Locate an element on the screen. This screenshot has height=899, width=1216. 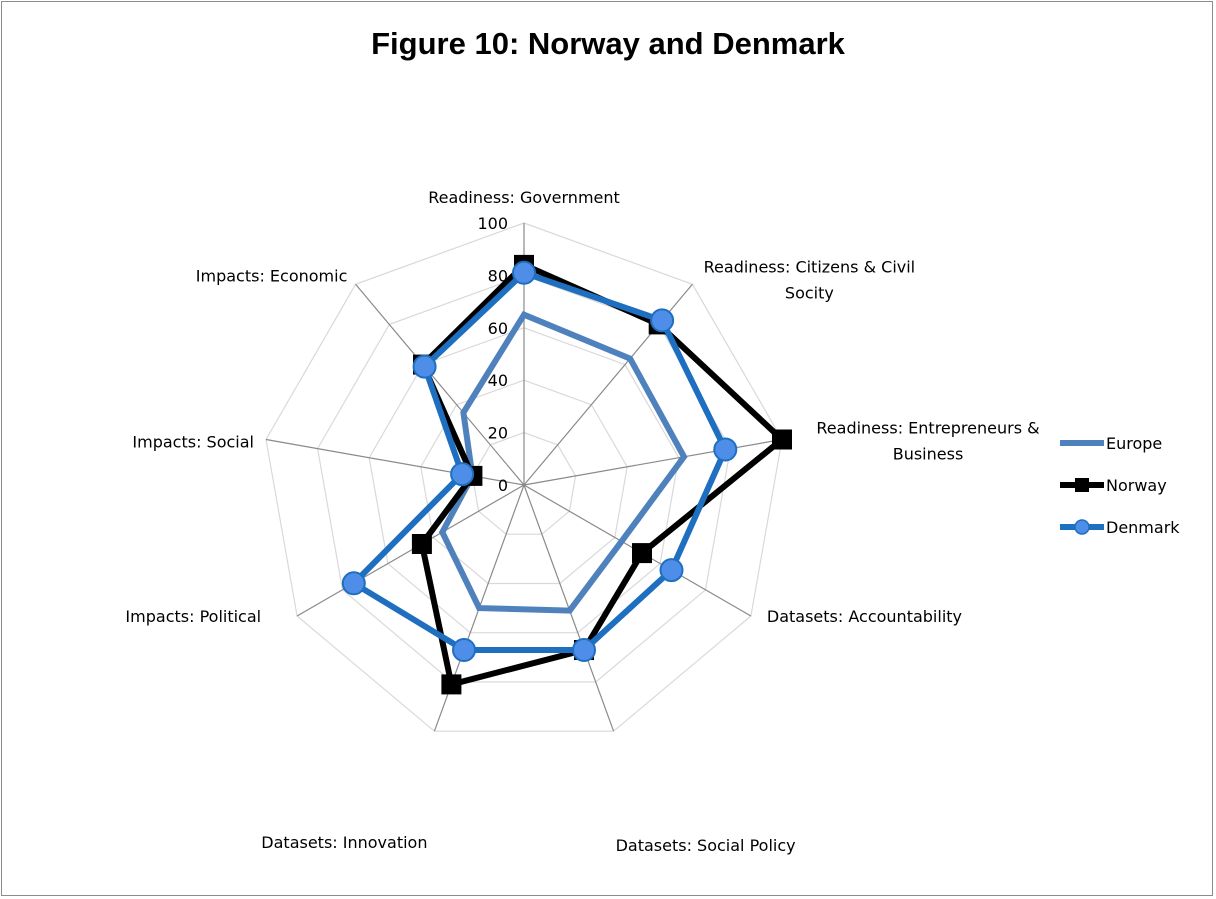
tick-label-100: 100 is located at coordinates (492, 223).